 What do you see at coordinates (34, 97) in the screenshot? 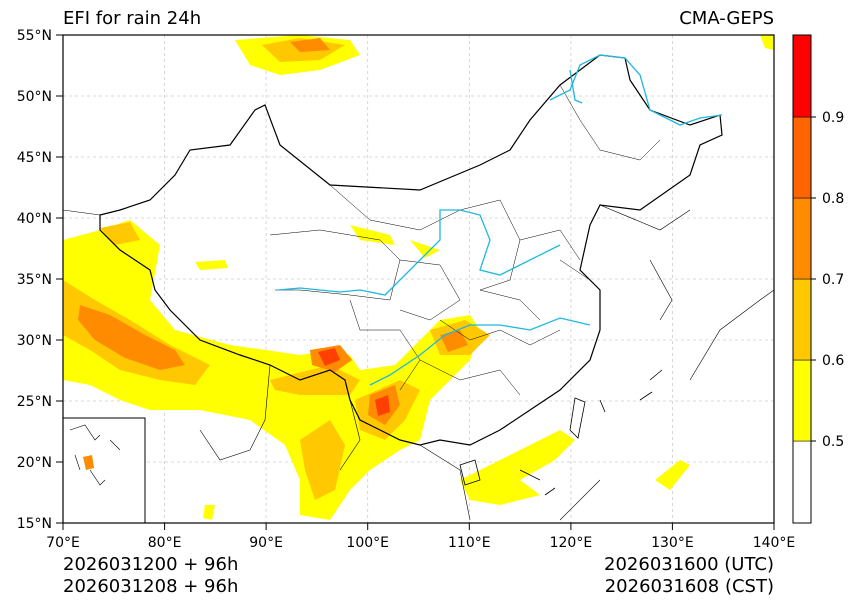
I see `lat-tick-label: 50°N` at bounding box center [34, 97].